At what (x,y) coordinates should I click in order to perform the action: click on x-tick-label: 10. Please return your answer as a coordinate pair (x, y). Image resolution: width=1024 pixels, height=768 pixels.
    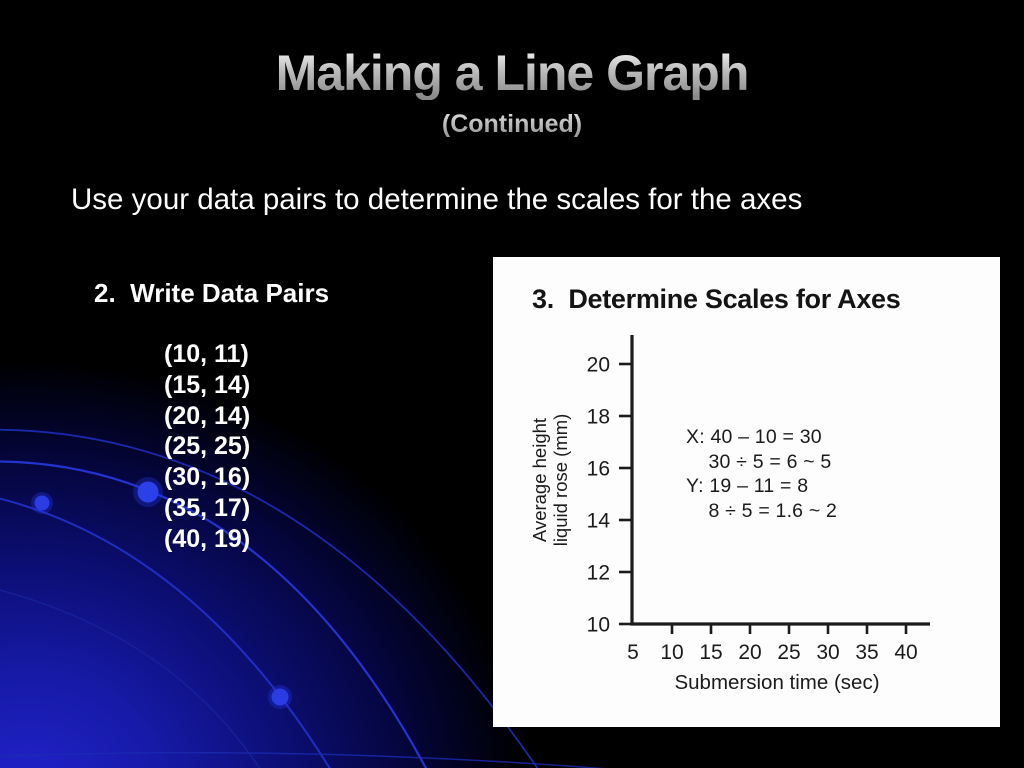
    Looking at the image, I should click on (671, 652).